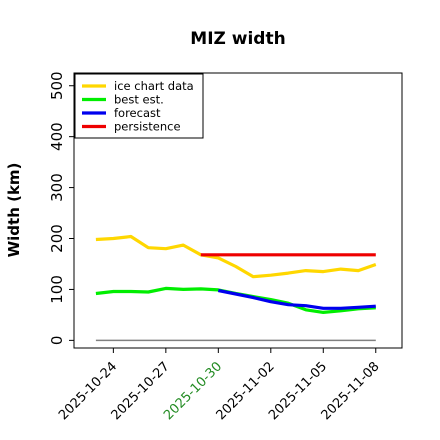 This screenshot has width=440, height=440. Describe the element at coordinates (154, 86) in the screenshot. I see `legend-label: ice chart data` at that location.